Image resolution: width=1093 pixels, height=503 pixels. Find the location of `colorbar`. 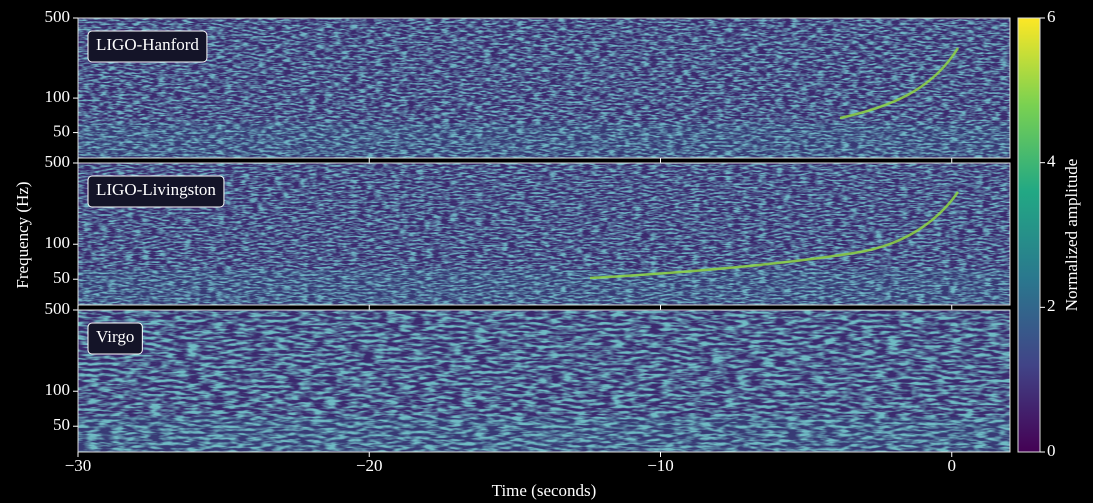

colorbar is located at coordinates (1029, 235).